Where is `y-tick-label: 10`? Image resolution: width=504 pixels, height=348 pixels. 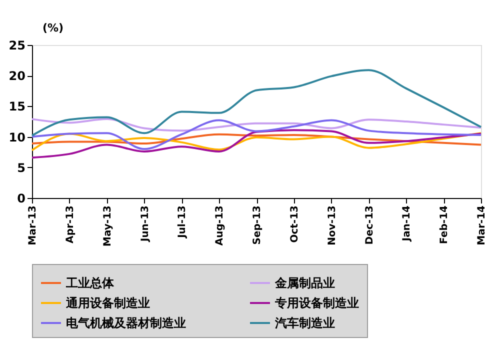 y-tick-label: 10 is located at coordinates (17, 137).